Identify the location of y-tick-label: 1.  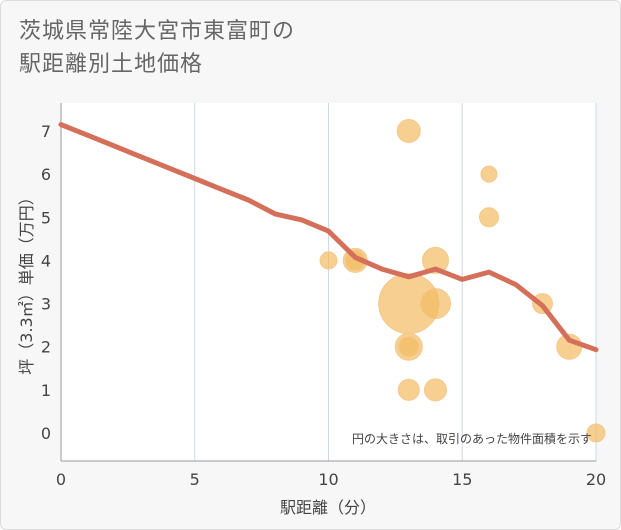
(46, 390).